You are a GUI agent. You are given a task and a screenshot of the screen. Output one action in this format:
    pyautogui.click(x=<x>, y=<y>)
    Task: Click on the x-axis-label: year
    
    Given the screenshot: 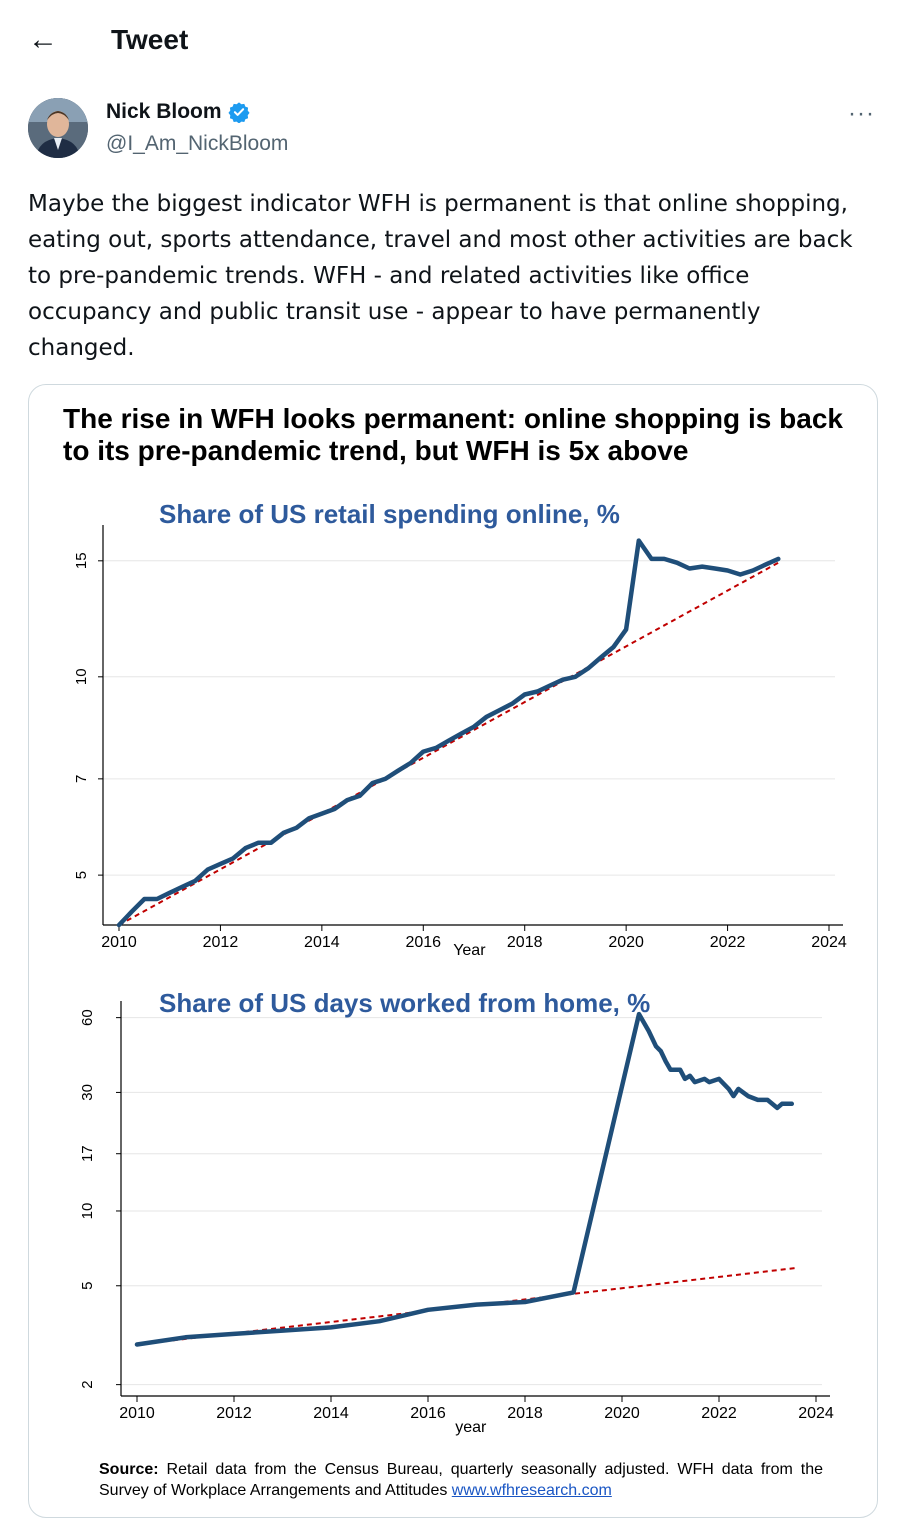 What is the action you would take?
    pyautogui.click(x=471, y=1427)
    